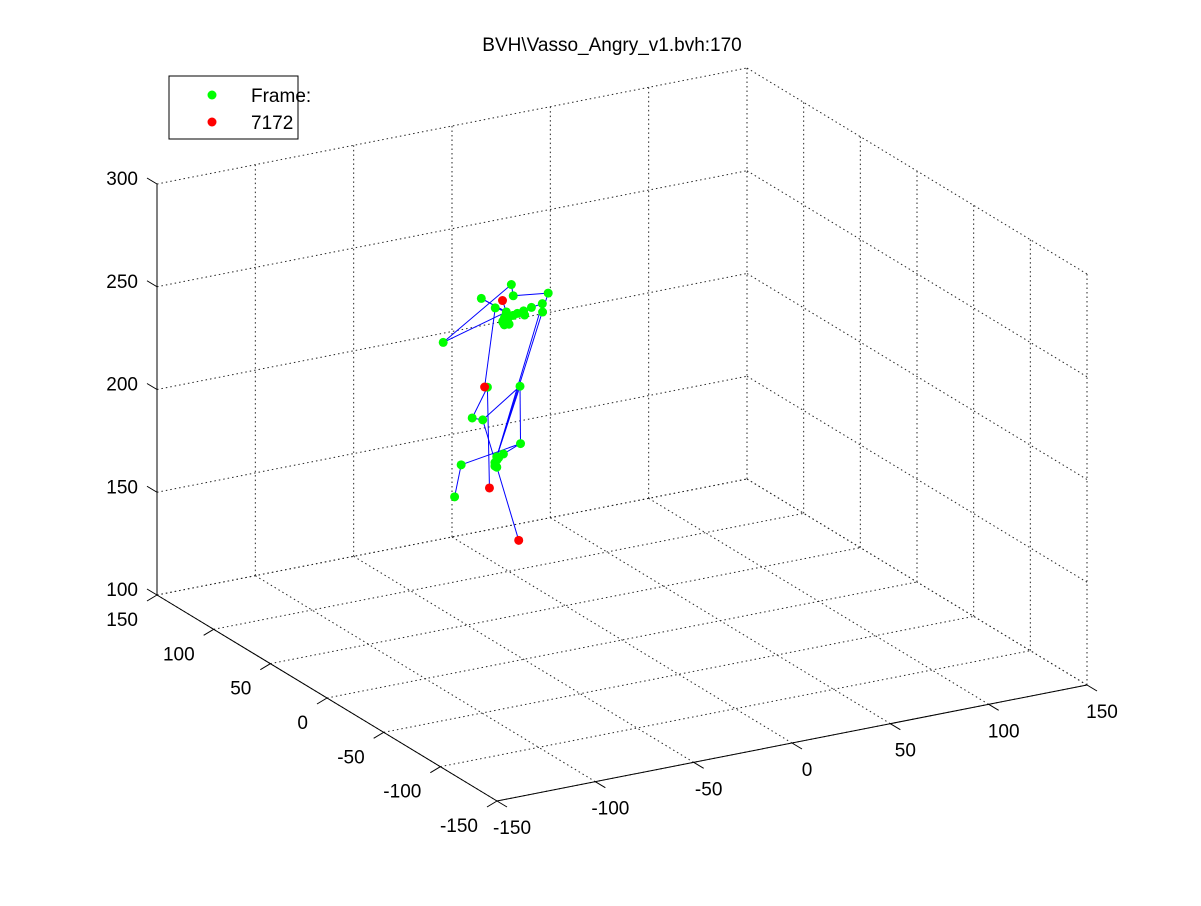  Describe the element at coordinates (240, 689) in the screenshot. I see `y-tick-label: 50` at that location.